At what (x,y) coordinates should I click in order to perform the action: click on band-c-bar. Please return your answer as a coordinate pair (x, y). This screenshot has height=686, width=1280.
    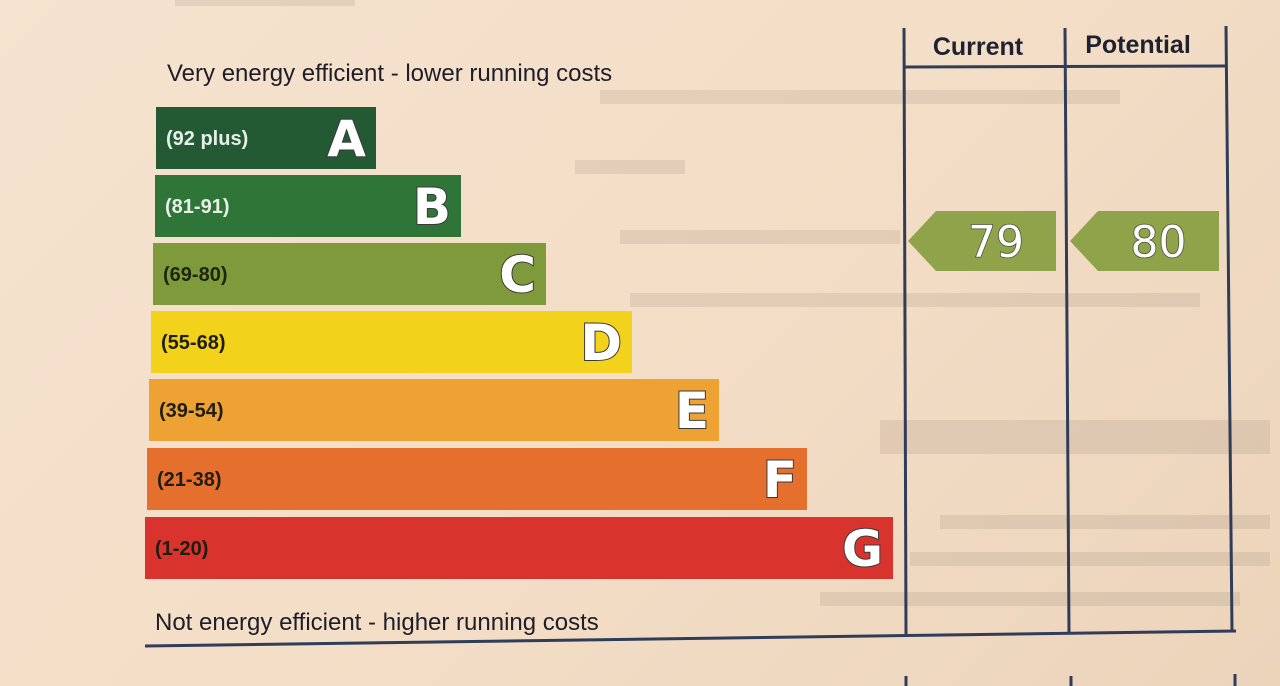
    Looking at the image, I should click on (349, 274).